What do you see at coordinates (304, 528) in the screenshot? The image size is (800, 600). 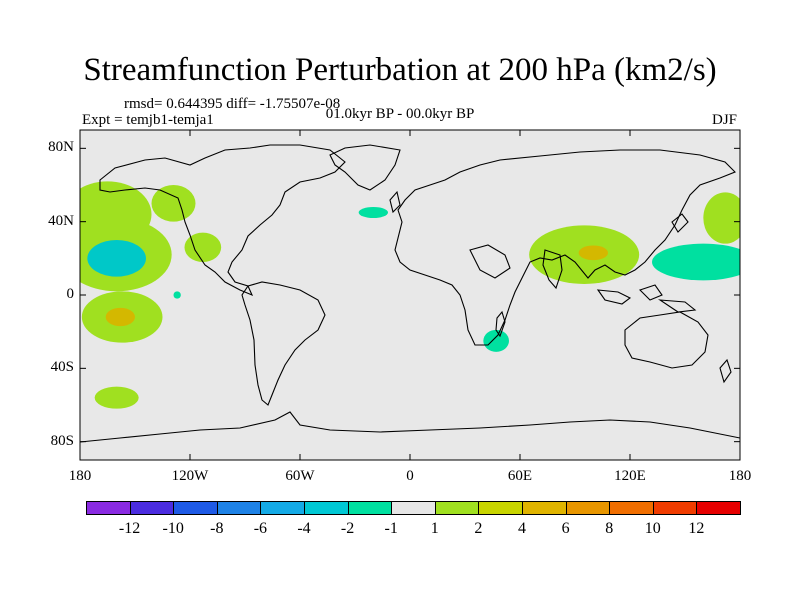 I see `colorbar-label: -4` at bounding box center [304, 528].